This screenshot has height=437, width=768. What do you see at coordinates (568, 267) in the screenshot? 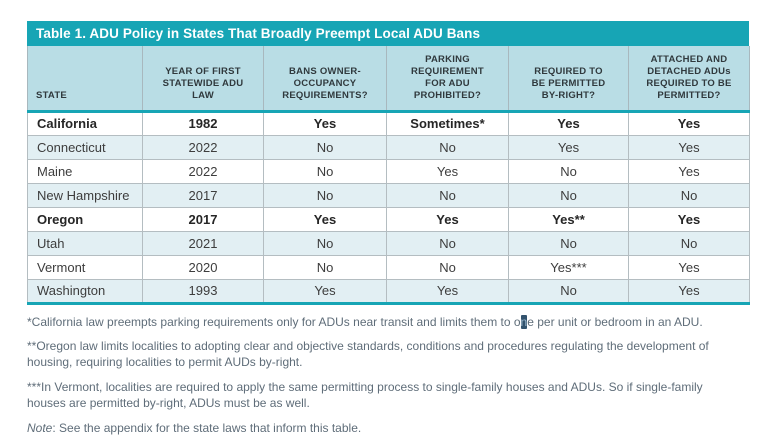
I see `value-cell: Yes***` at bounding box center [568, 267].